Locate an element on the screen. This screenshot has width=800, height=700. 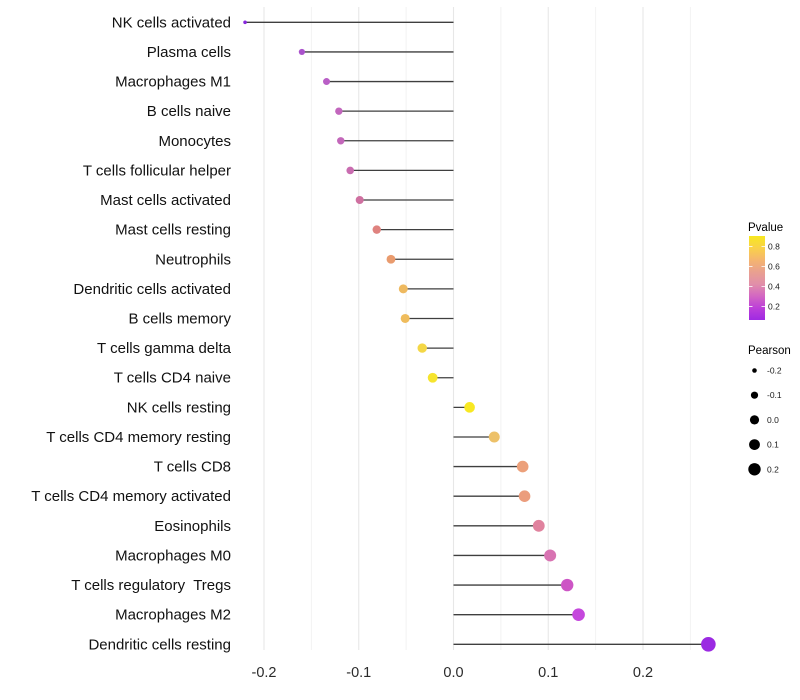
pearson-legend-label: 0.1 is located at coordinates (773, 445).